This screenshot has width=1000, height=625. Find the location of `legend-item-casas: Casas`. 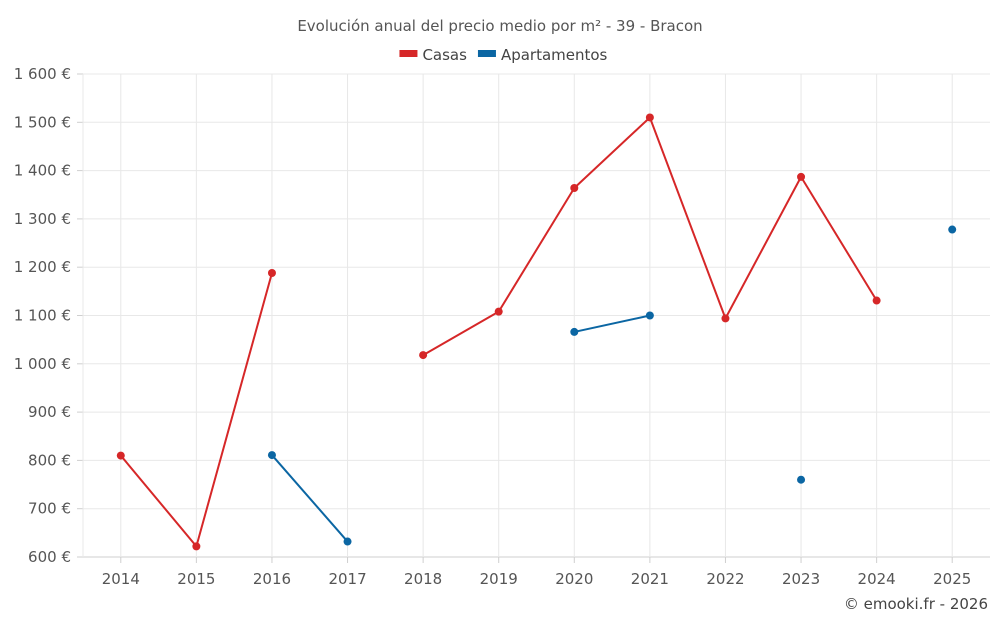

legend-item-casas: Casas is located at coordinates (433, 55).